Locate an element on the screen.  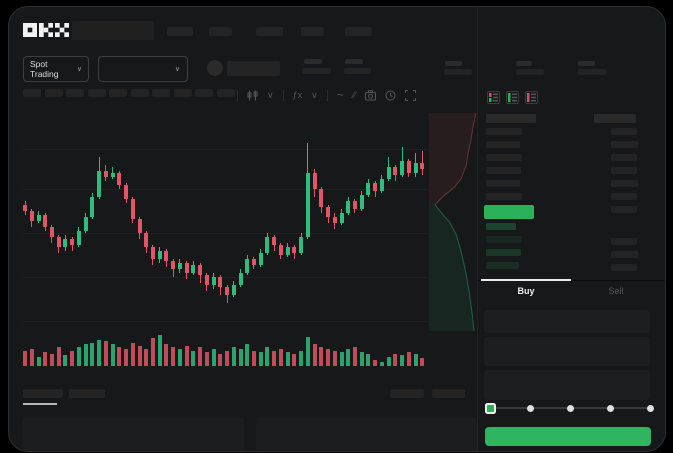
gridline is located at coordinates (225, 190).